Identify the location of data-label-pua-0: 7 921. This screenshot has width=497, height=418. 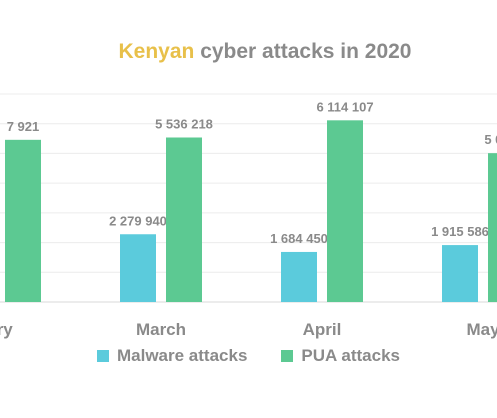
(23, 126).